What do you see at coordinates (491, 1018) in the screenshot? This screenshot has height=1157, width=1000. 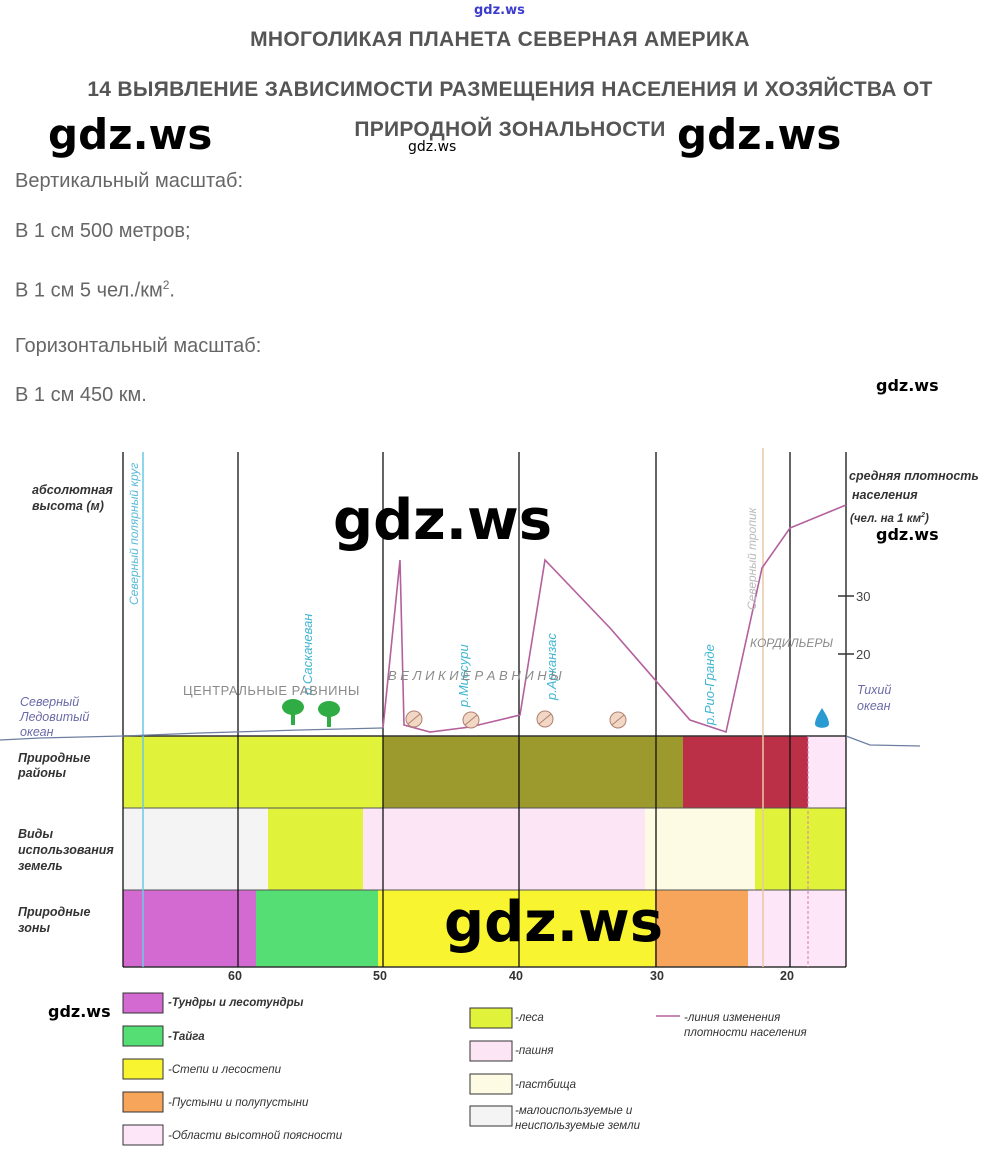 I see `legend-swatch-forest` at bounding box center [491, 1018].